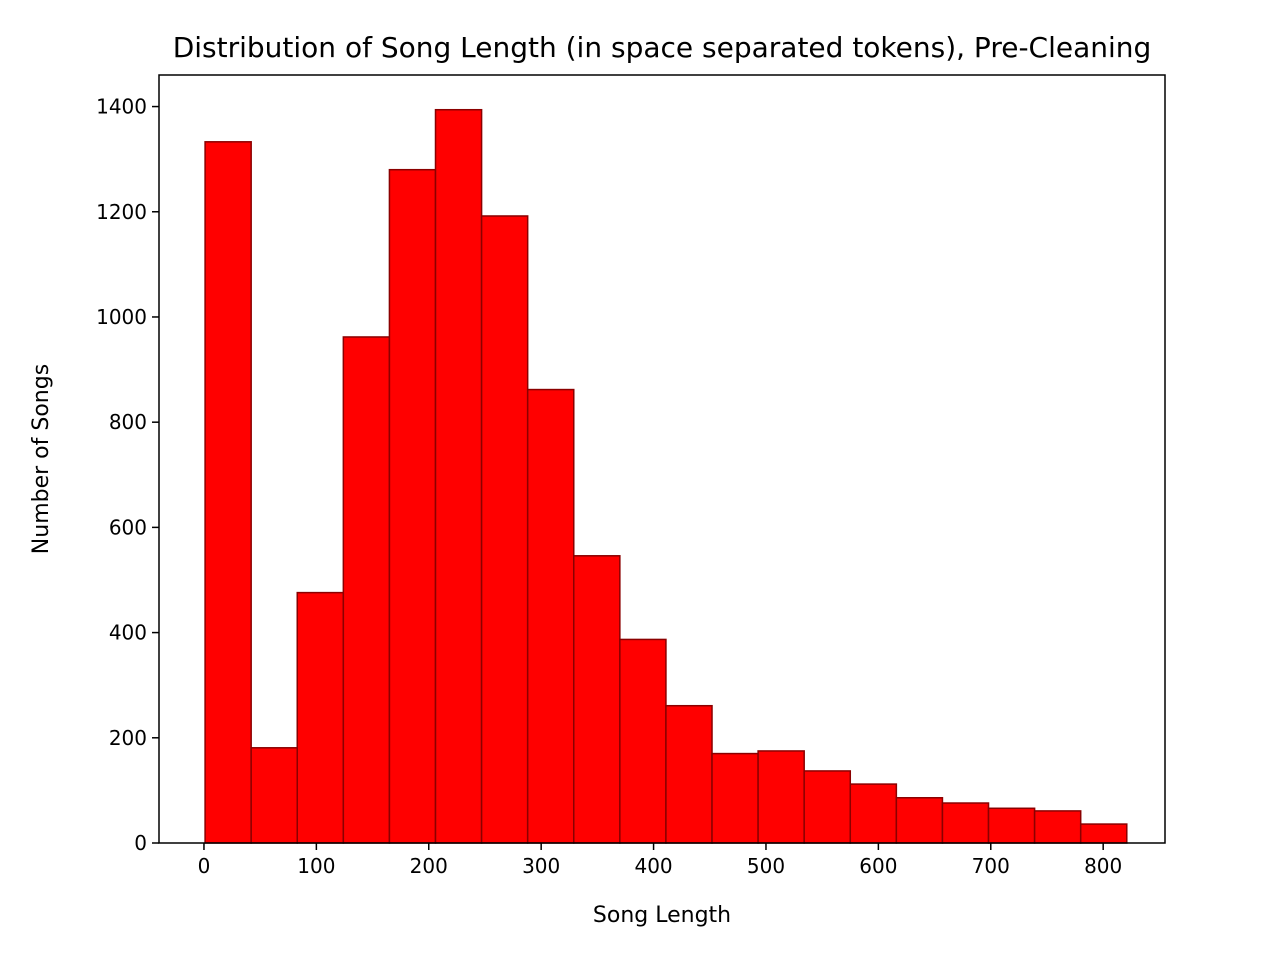 The height and width of the screenshot is (960, 1280). Describe the element at coordinates (653, 866) in the screenshot. I see `x-tick-label: 400` at that location.